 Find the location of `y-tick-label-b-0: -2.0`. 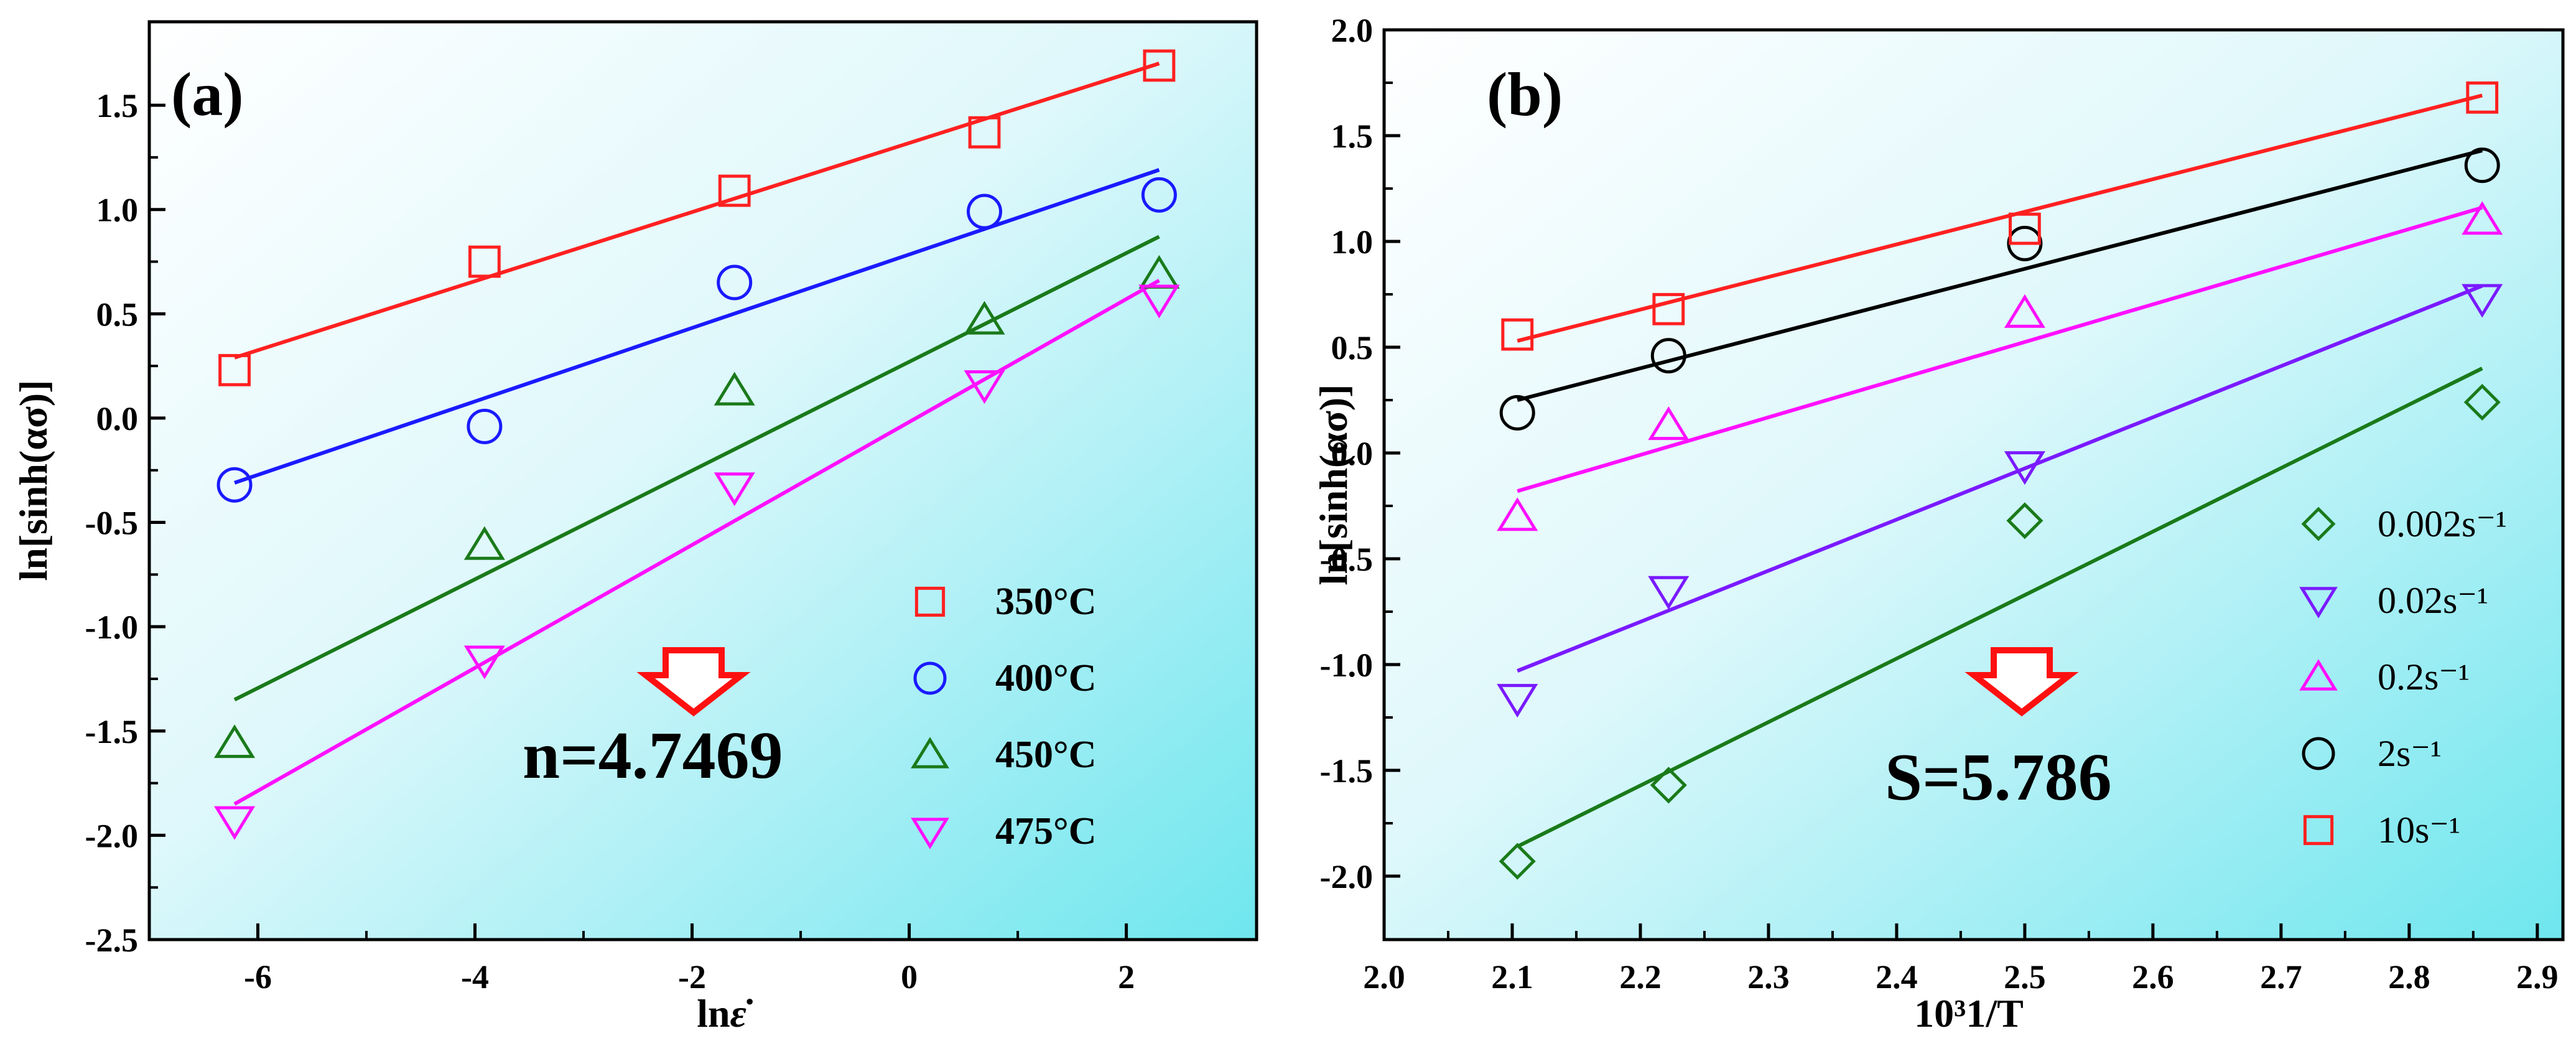

y-tick-label-b-0: -2.0 is located at coordinates (1346, 876).